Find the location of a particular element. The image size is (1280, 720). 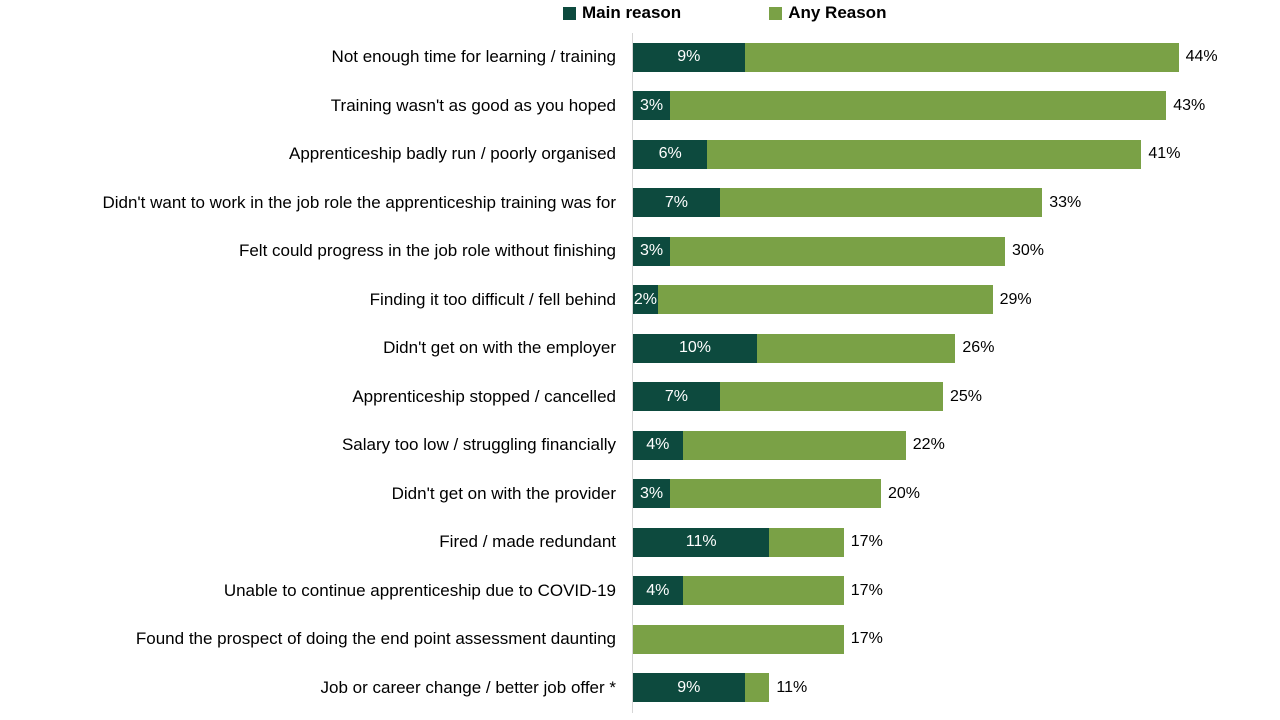

main-reason-bar-segment: 6% is located at coordinates (670, 154).